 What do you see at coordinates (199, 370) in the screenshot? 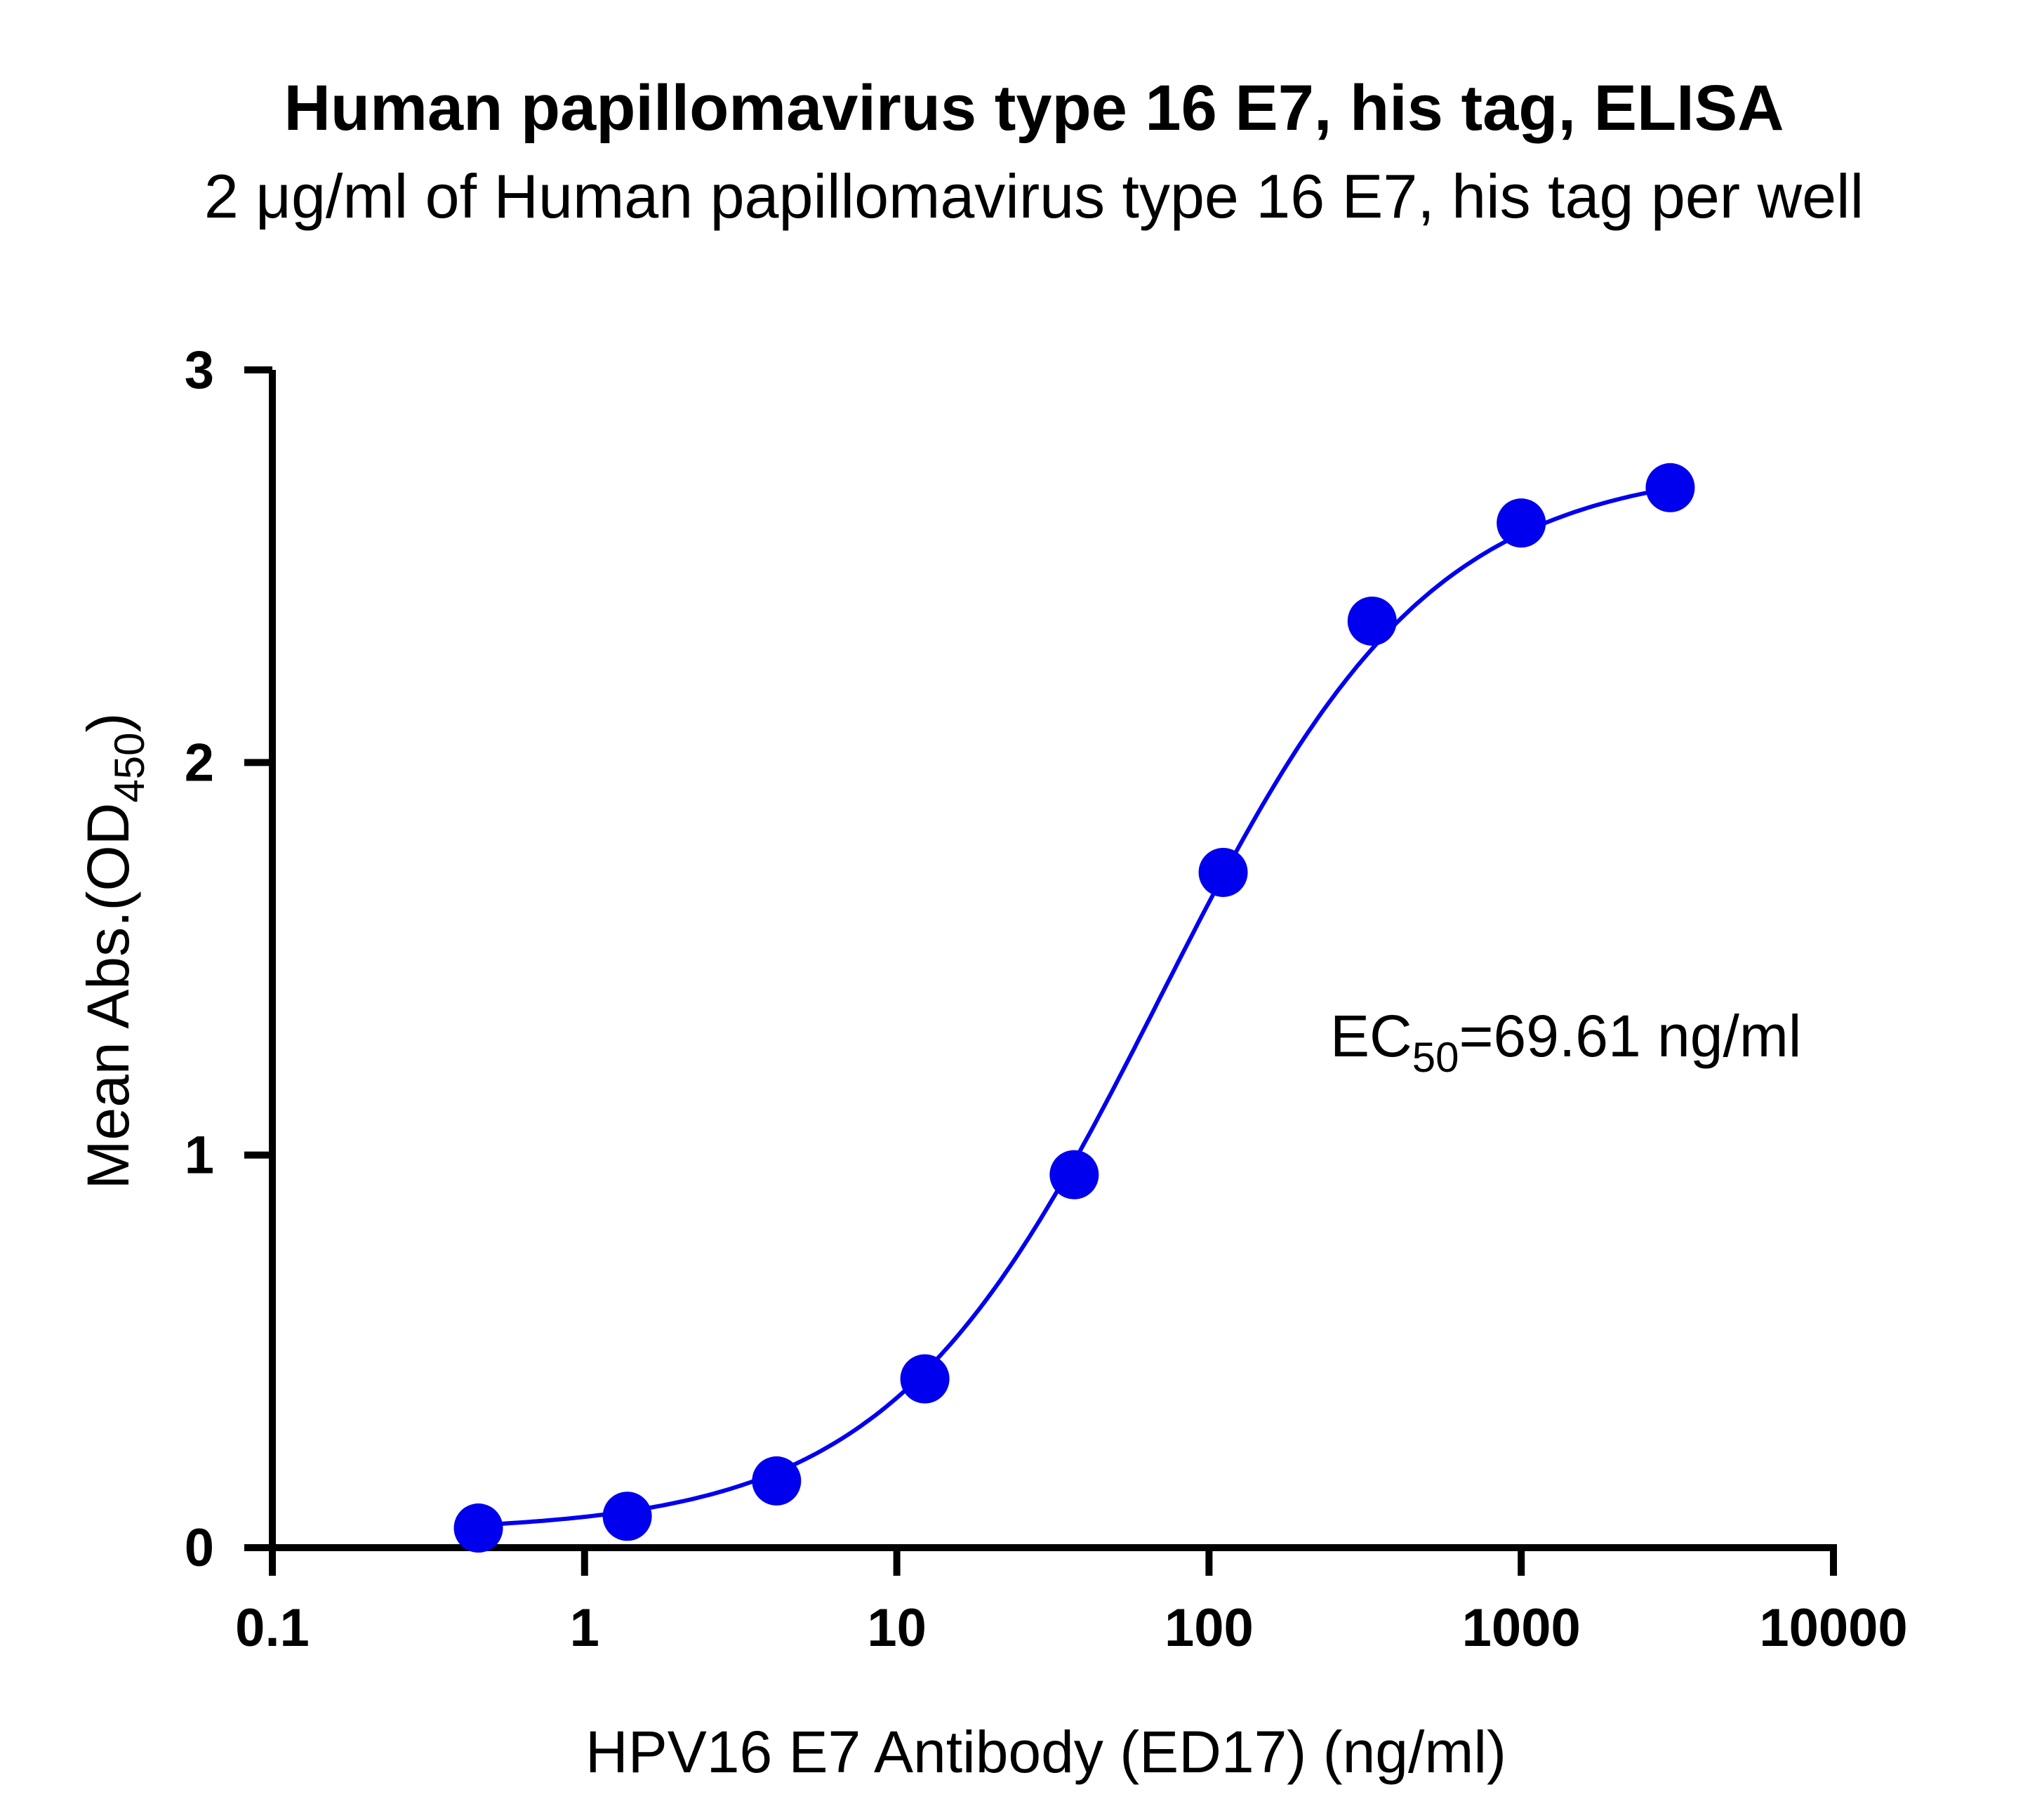
I see `y-tick-label: 3` at bounding box center [199, 370].